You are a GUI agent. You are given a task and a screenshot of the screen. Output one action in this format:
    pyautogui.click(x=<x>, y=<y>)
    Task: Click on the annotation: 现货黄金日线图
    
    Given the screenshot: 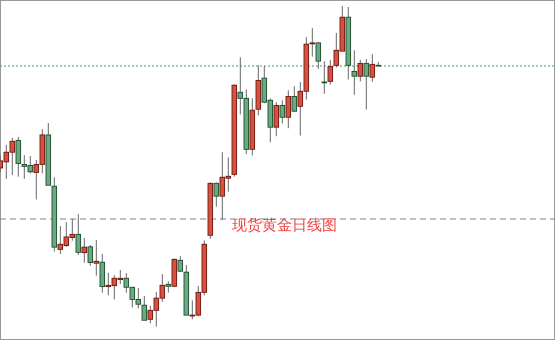 What is the action you would take?
    pyautogui.click(x=284, y=225)
    